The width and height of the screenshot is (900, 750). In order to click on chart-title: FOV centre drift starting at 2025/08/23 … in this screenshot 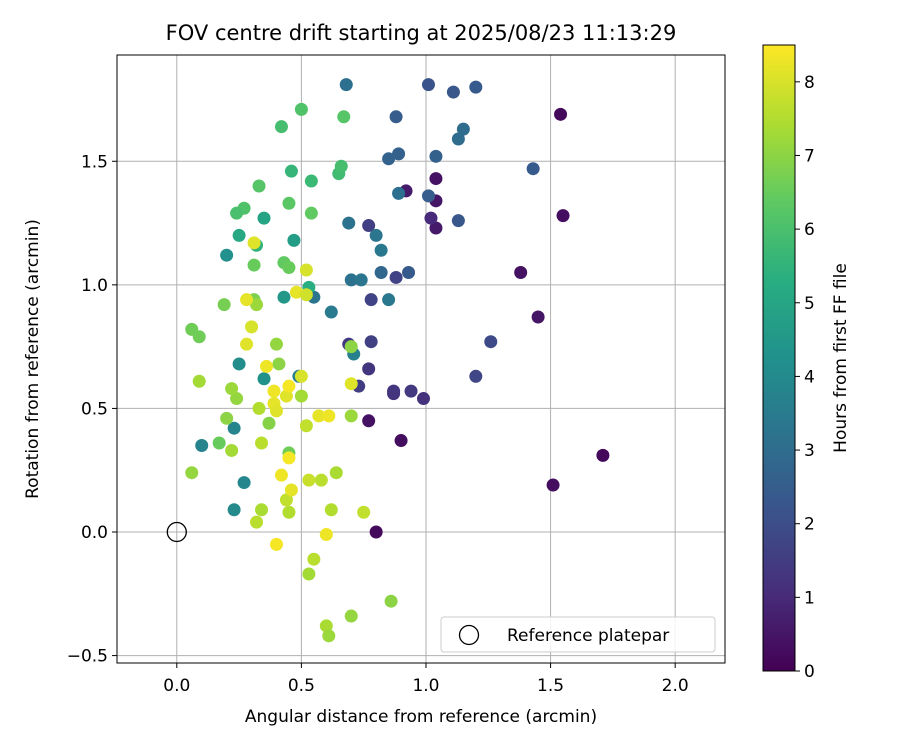, I will do `click(421, 33)`.